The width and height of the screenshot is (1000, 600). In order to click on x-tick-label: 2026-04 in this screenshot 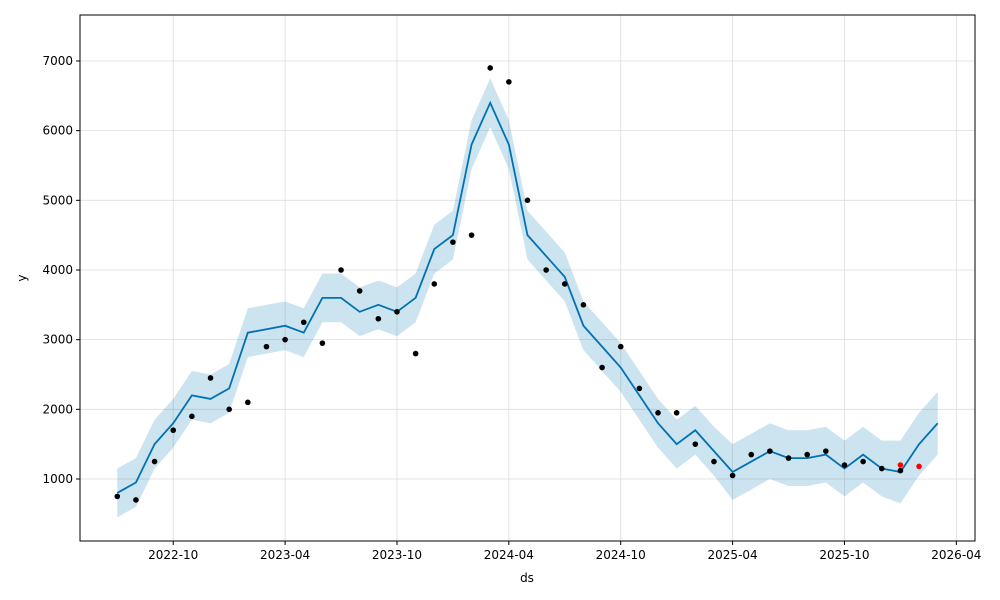, I will do `click(956, 555)`.